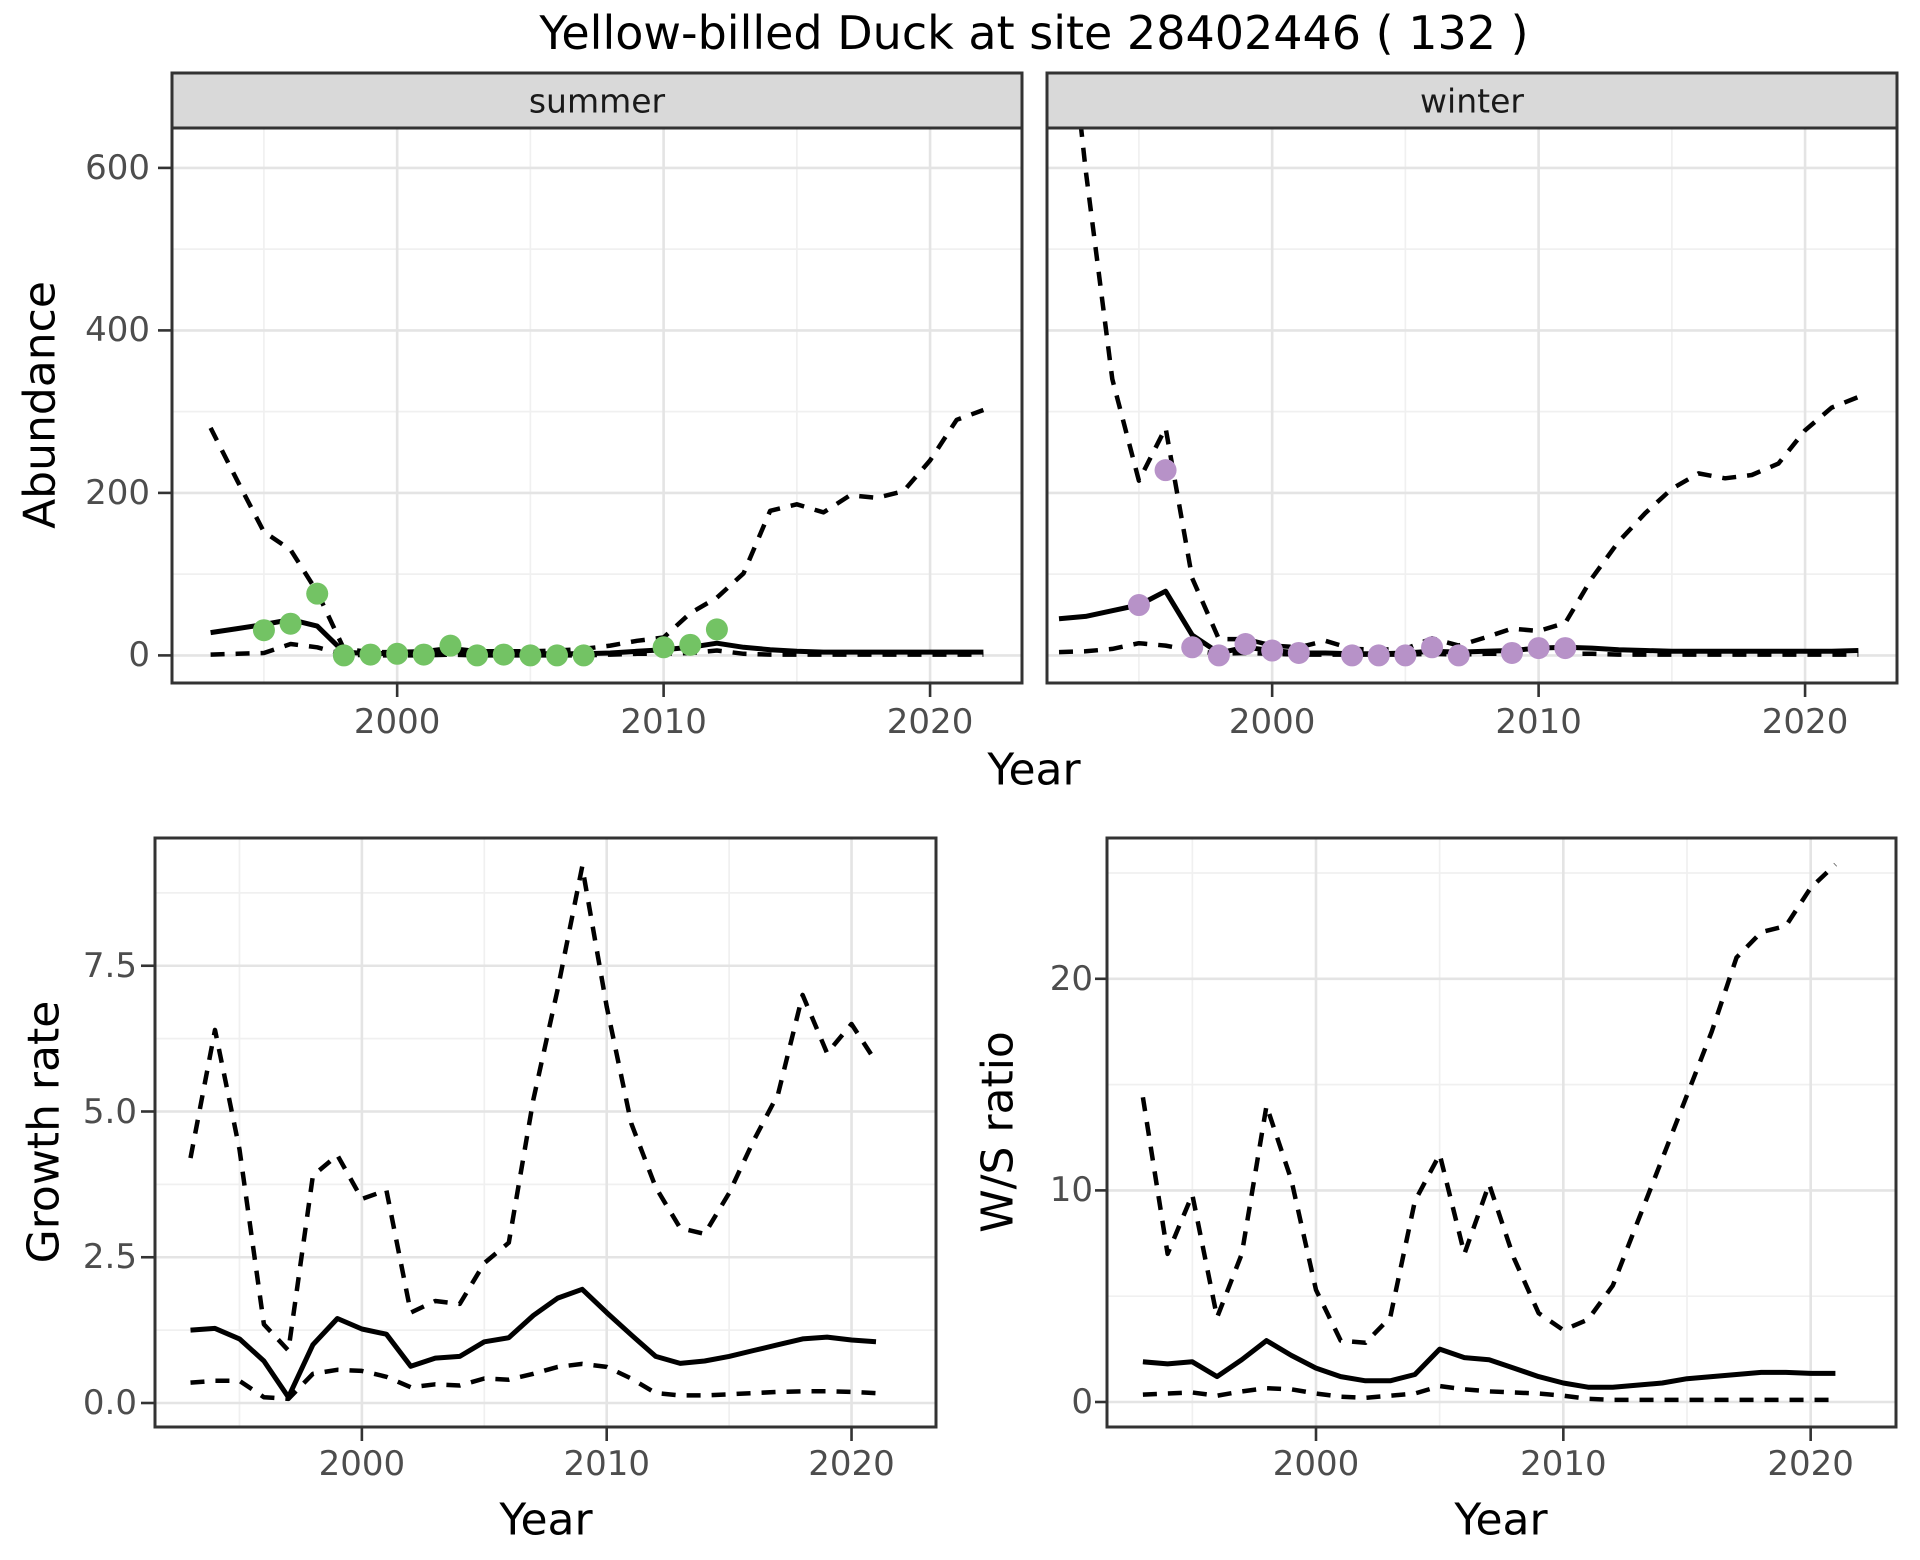  I want to click on y-tick-label: 600, so click(117, 167).